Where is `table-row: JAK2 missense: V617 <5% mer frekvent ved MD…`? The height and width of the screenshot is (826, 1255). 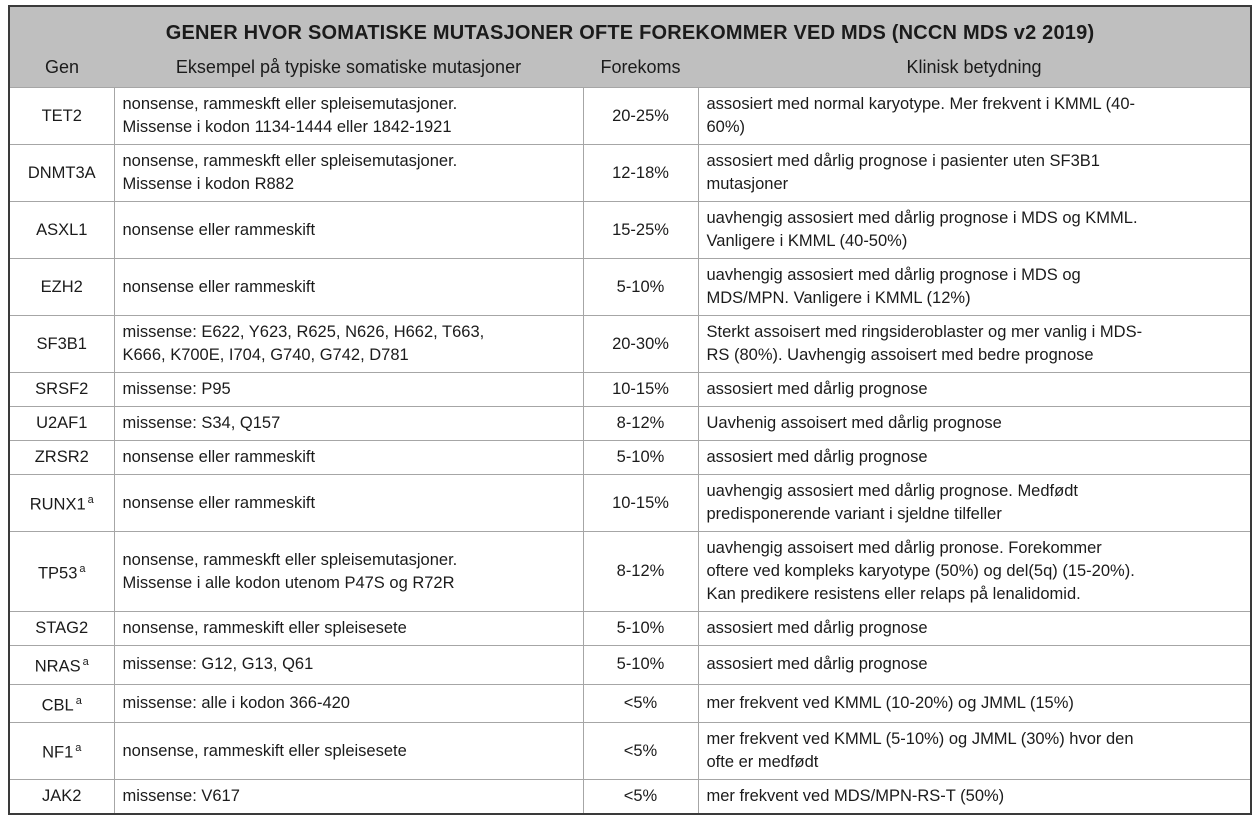
table-row: JAK2 missense: V617 <5% mer frekvent ved MD… is located at coordinates (630, 797).